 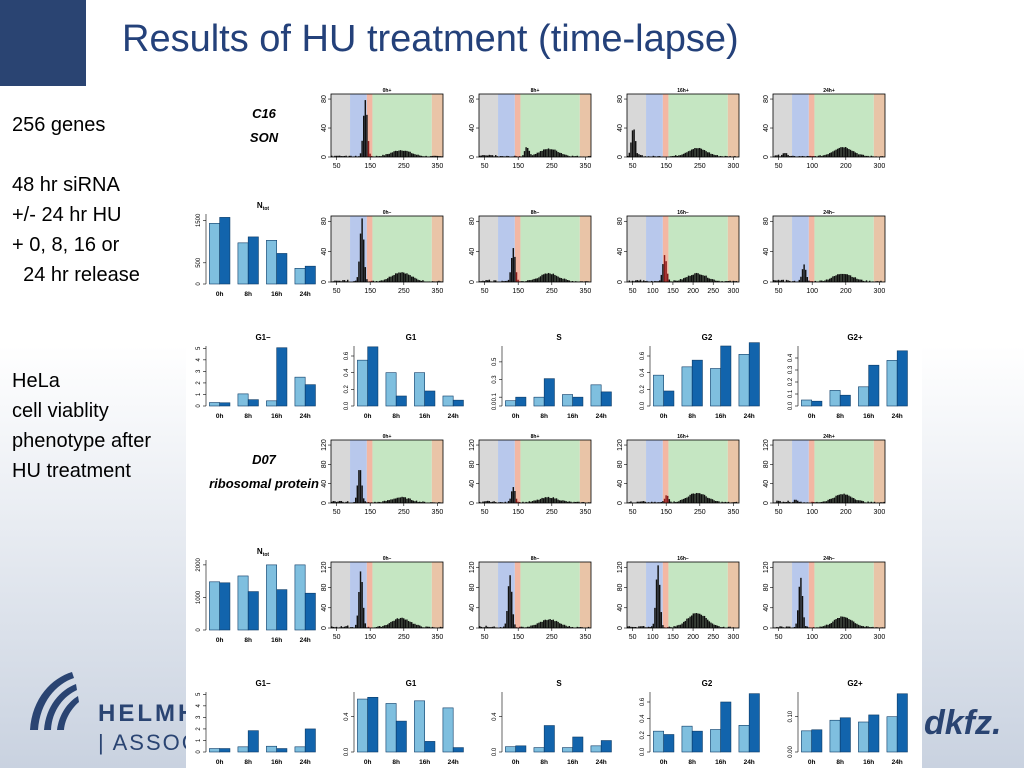 What do you see at coordinates (678, 475) in the screenshot?
I see `histogram-top-2: 16h+ 50 150 250 350 0 40 80 120` at bounding box center [678, 475].